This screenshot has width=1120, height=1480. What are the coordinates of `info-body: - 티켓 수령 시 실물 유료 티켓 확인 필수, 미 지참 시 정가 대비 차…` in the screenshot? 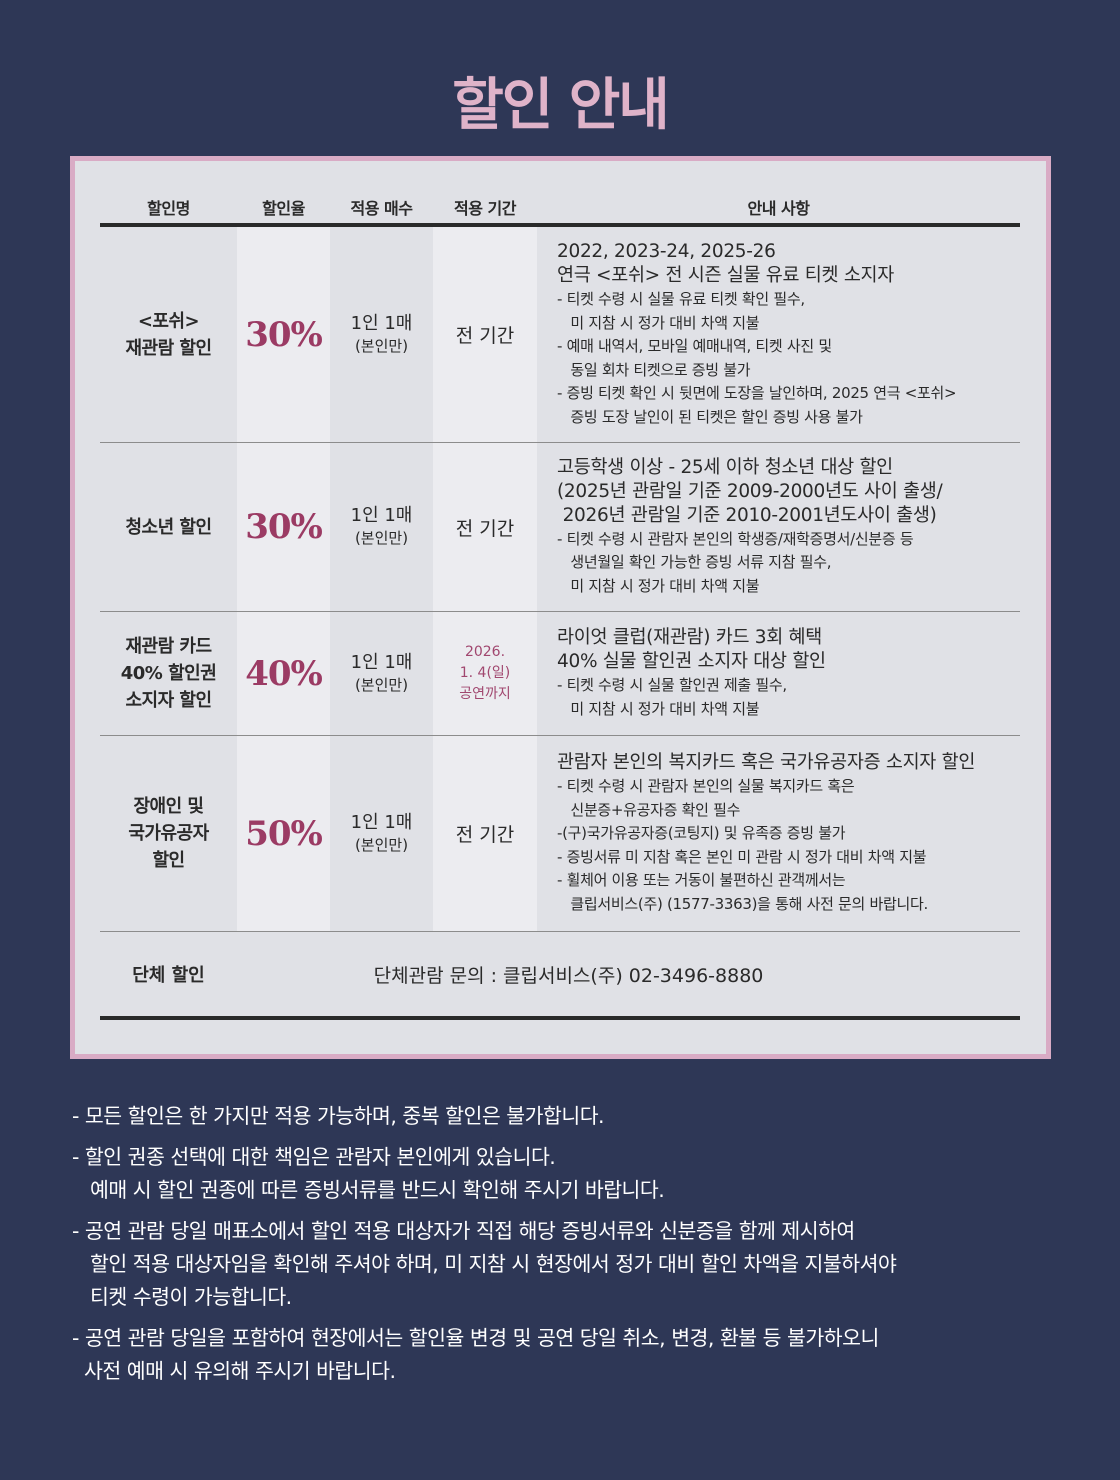 It's located at (757, 358).